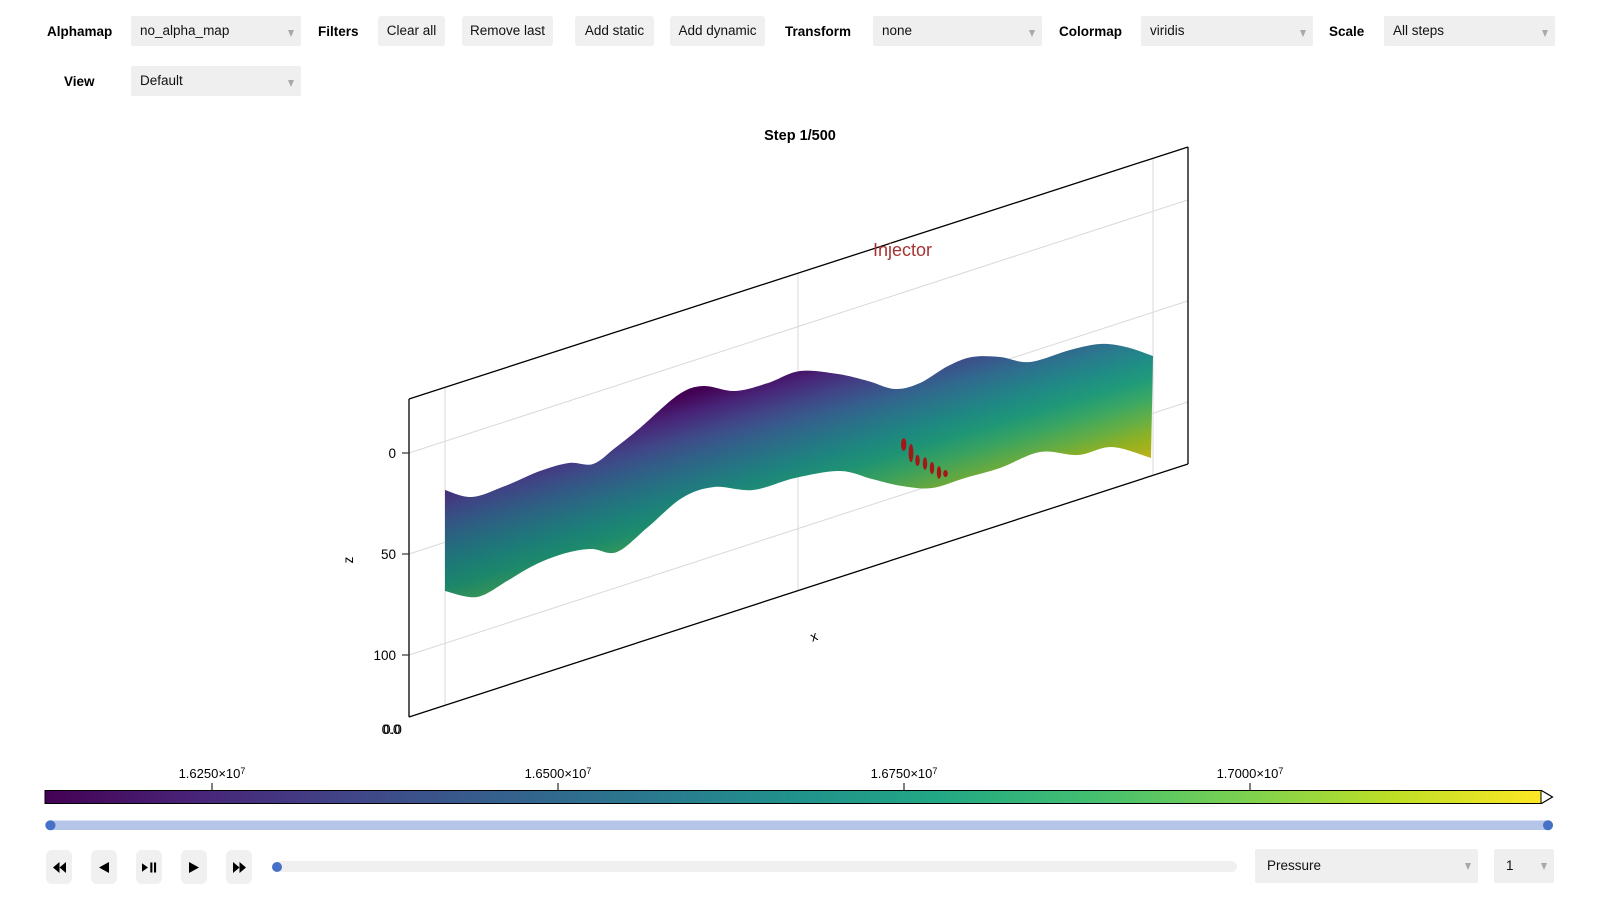 This screenshot has width=1600, height=900. What do you see at coordinates (348, 559) in the screenshot?
I see `svg-text: z` at bounding box center [348, 559].